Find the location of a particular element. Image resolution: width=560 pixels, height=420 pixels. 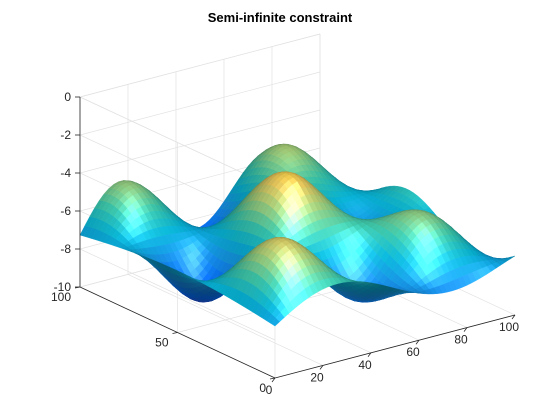

surface-patch is located at coordinates (511, 257).